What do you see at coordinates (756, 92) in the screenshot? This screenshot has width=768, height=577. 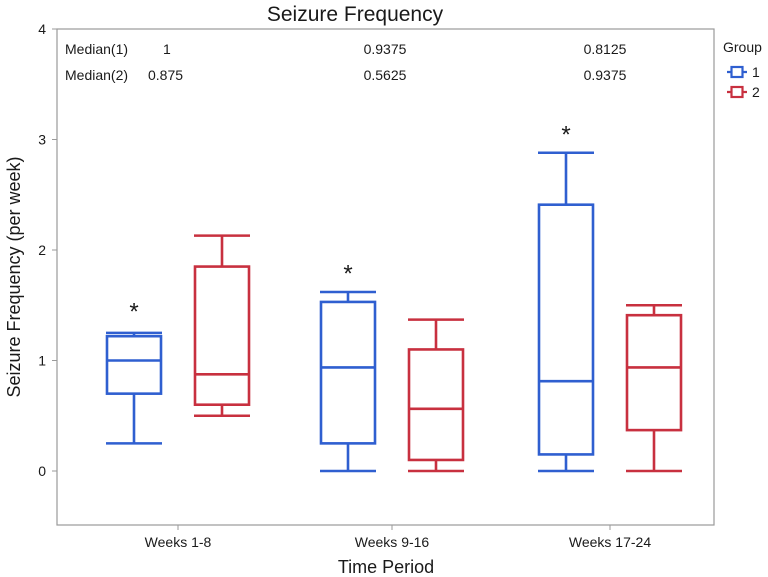 I see `legend-entry-label: 2` at bounding box center [756, 92].